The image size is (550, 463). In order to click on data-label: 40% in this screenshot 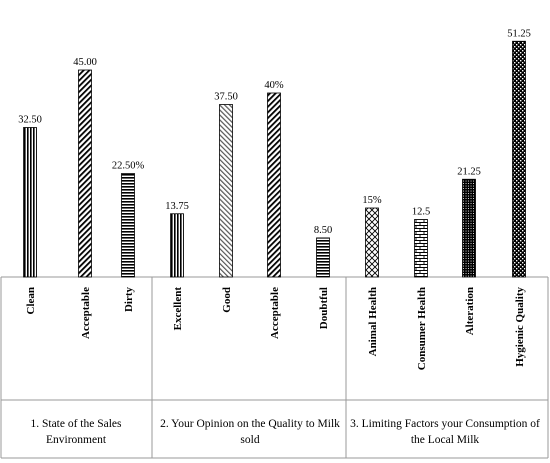, I will do `click(274, 85)`.